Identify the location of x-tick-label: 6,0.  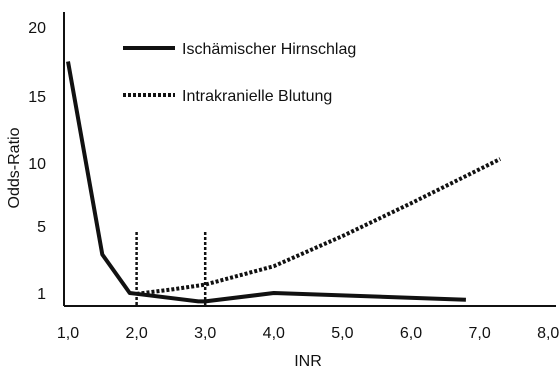
(411, 333).